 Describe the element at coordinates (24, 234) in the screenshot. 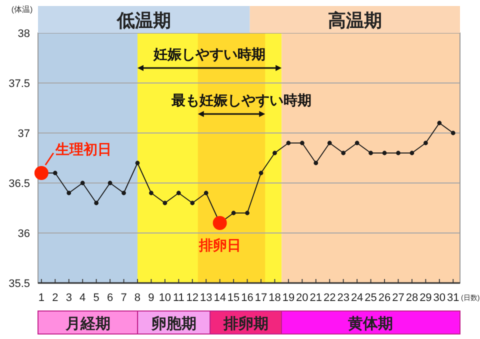

I see `y-tick-label: 36` at that location.